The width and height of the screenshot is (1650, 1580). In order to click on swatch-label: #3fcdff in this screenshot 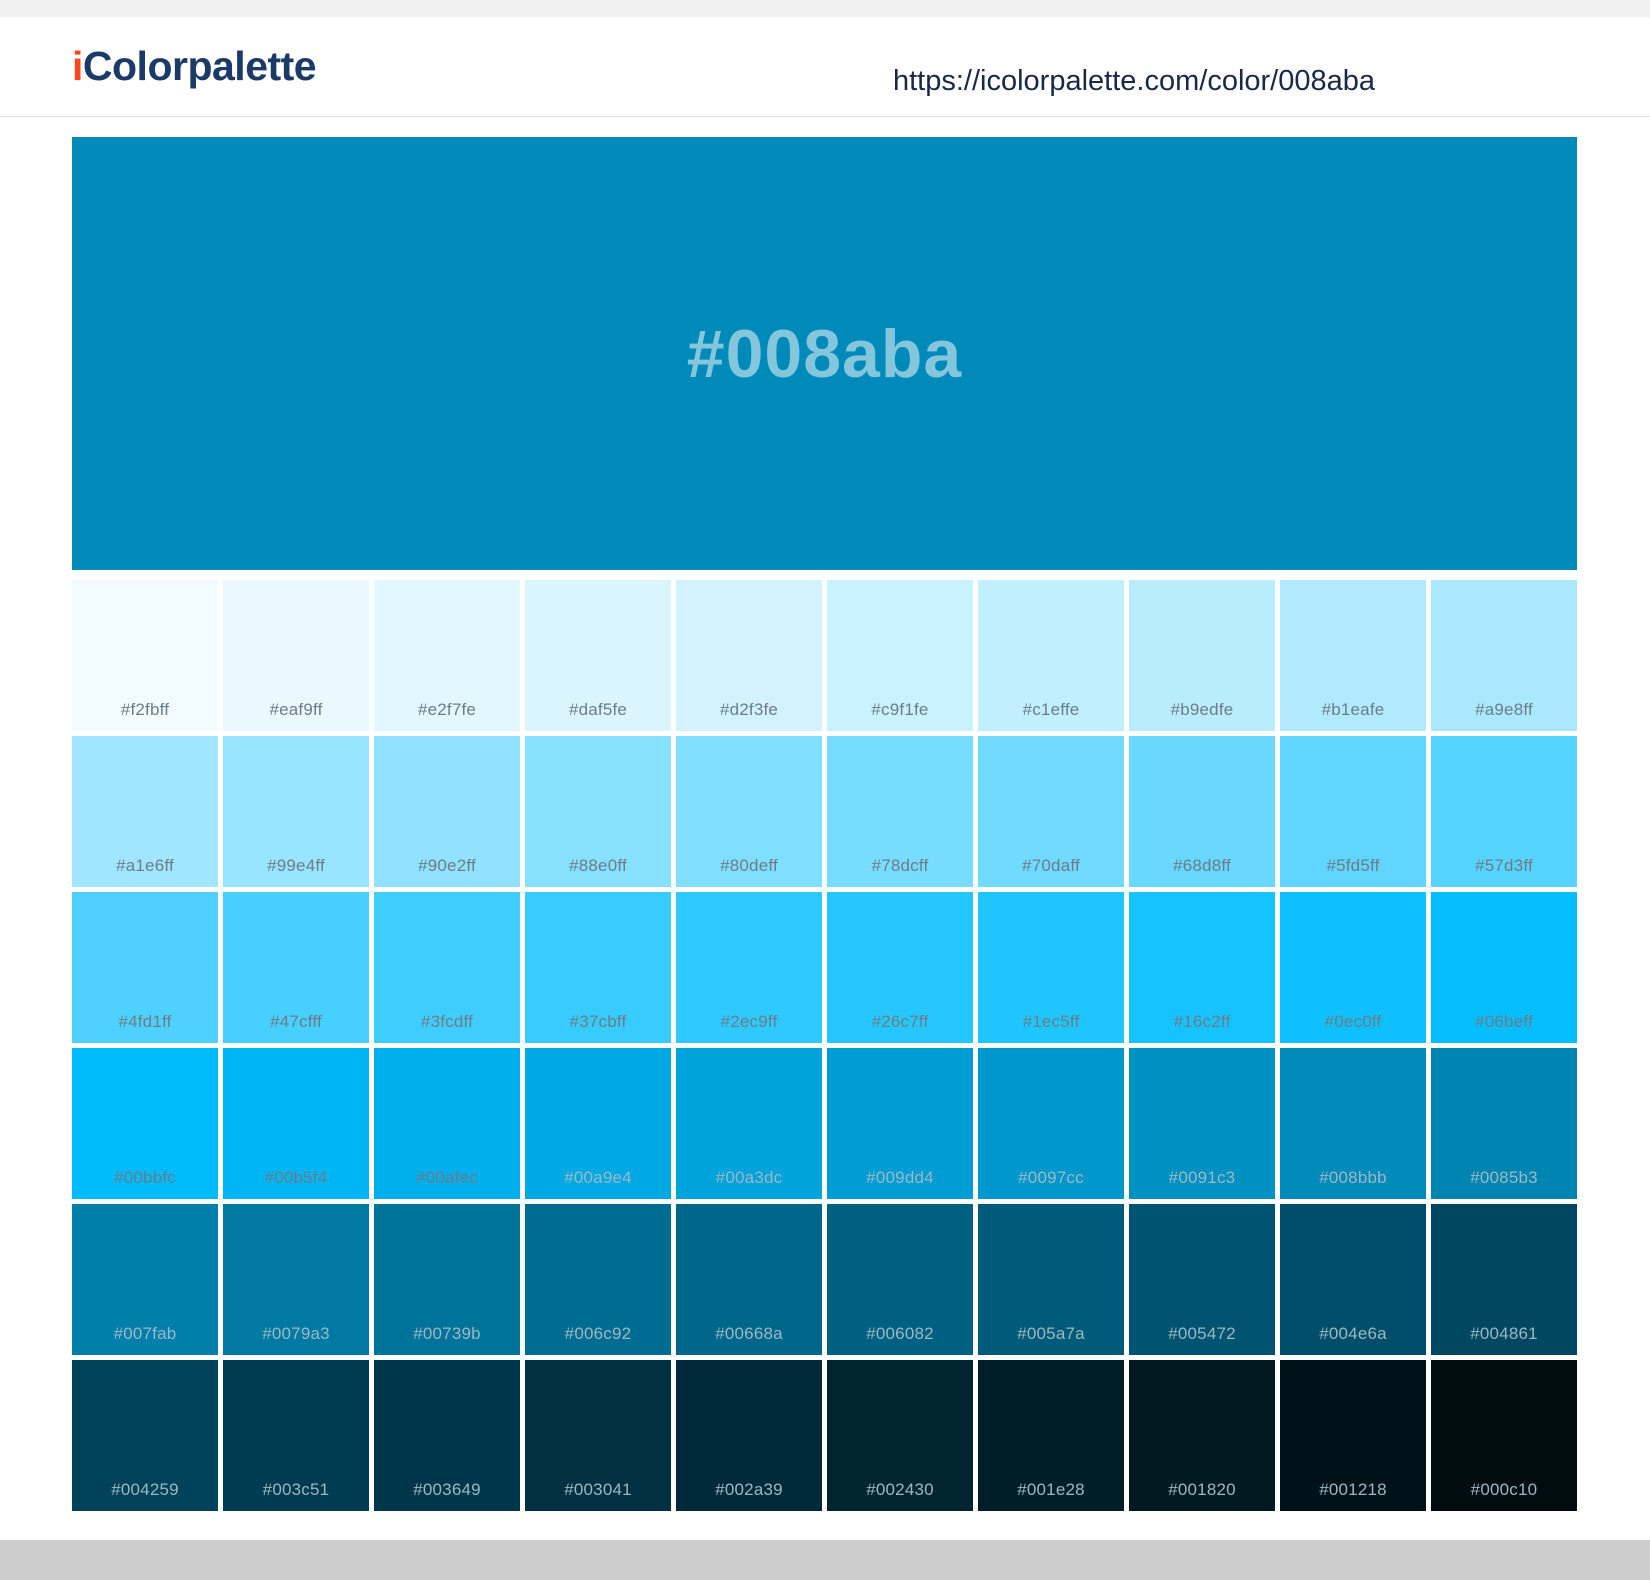, I will do `click(447, 1021)`.